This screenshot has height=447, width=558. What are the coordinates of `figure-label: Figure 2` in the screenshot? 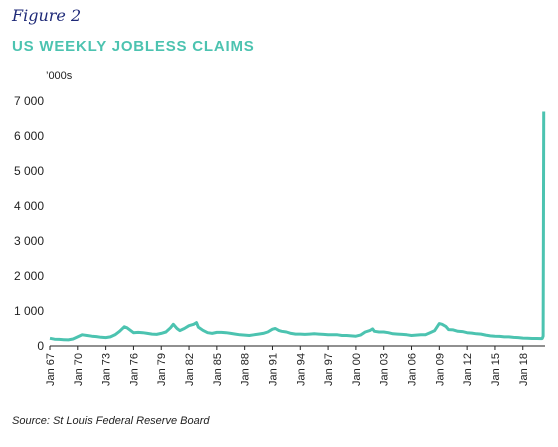 It's located at (47, 15).